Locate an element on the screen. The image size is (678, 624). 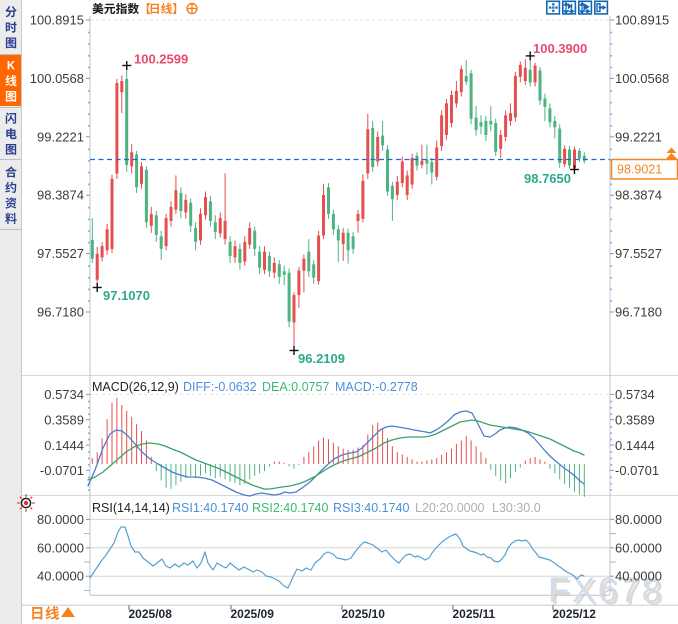
svg-text: RSI2:40.1740 is located at coordinates (290, 508).